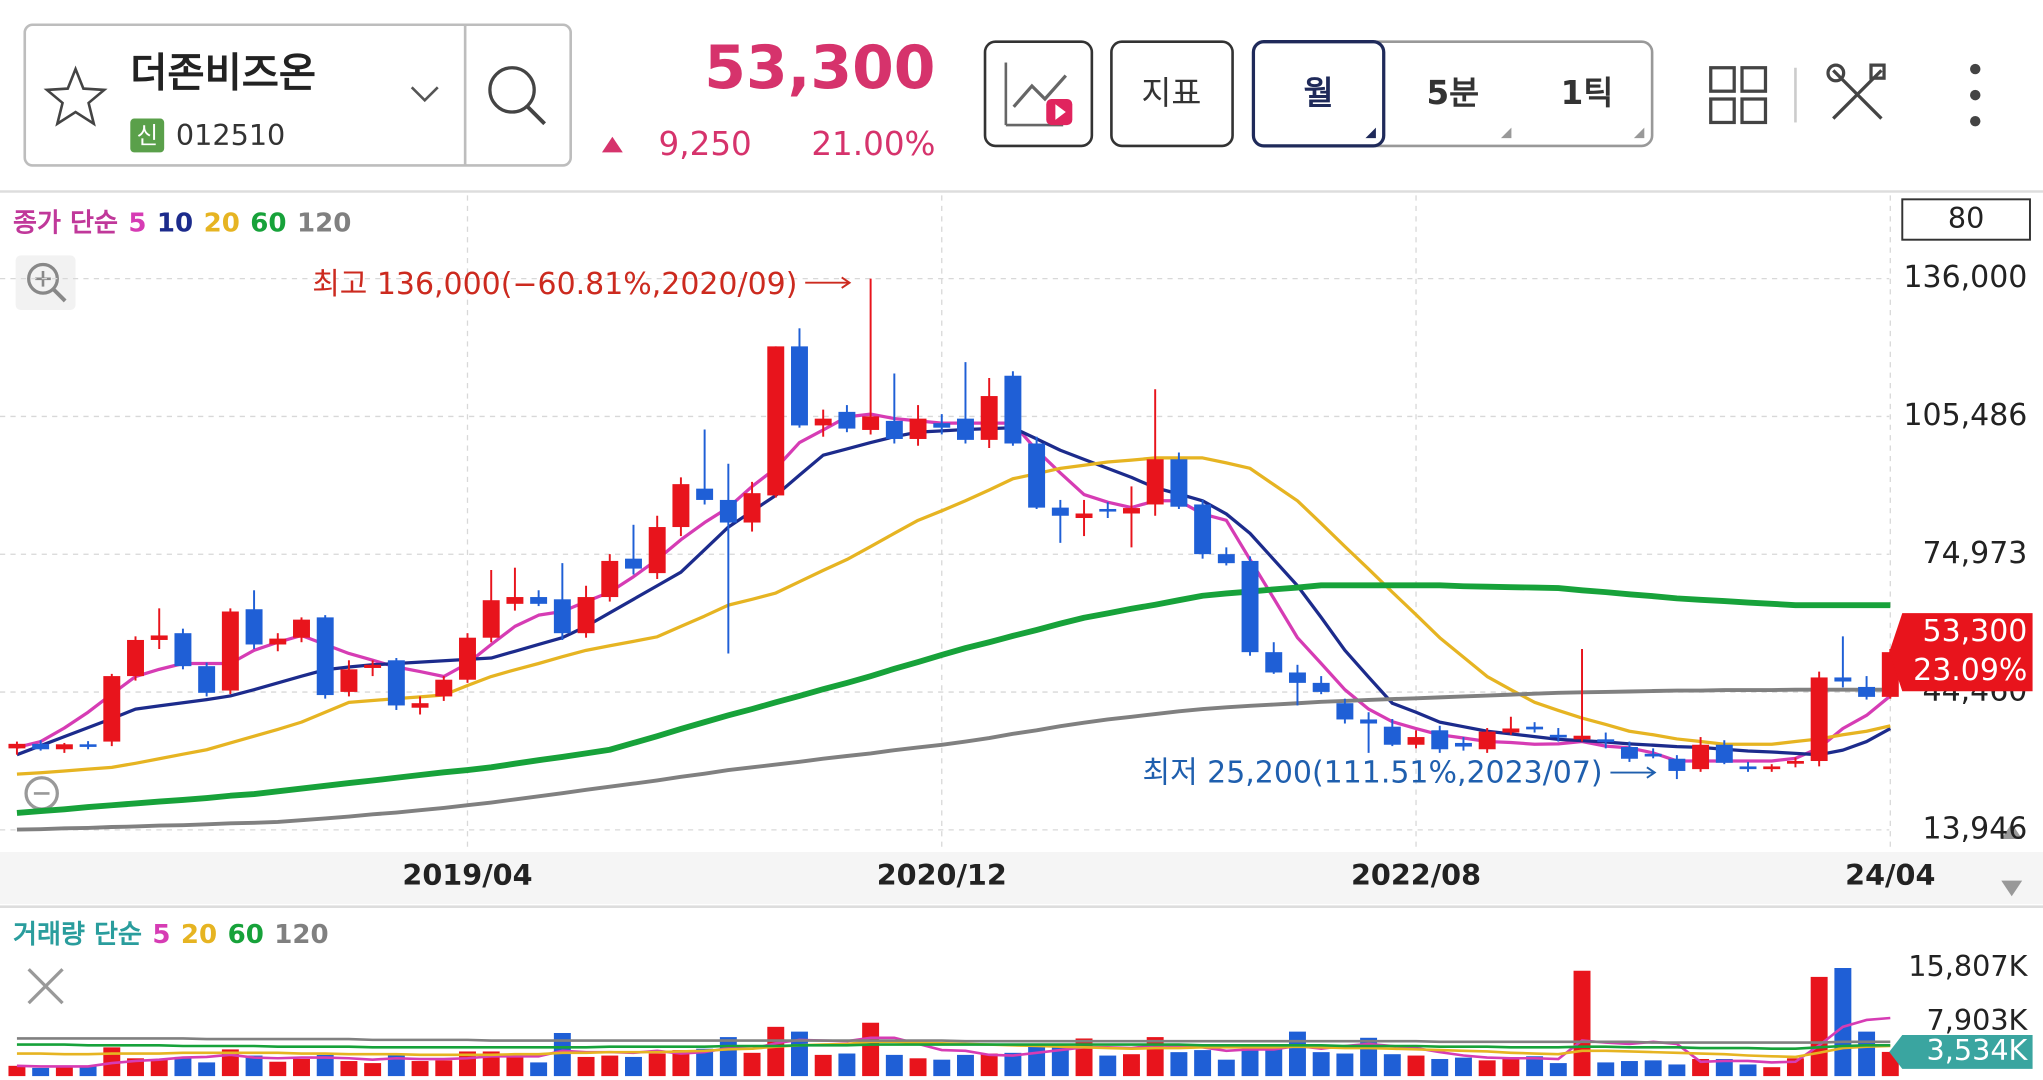 The width and height of the screenshot is (2043, 1080). What do you see at coordinates (2012, 831) in the screenshot?
I see `scroll-up` at bounding box center [2012, 831].